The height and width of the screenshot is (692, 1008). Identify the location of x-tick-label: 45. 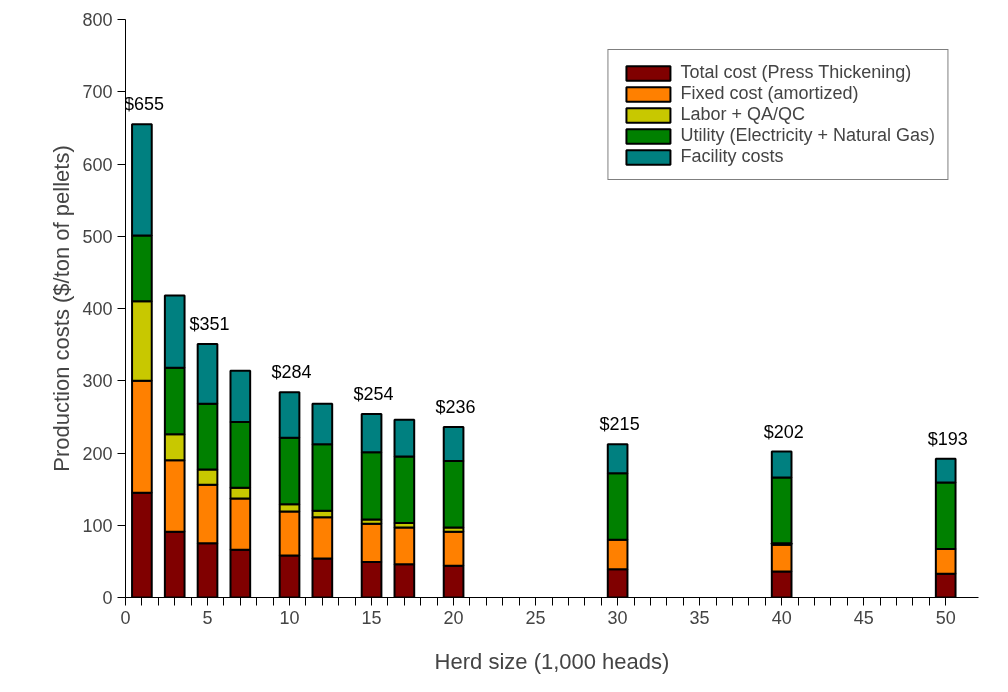
(863, 617).